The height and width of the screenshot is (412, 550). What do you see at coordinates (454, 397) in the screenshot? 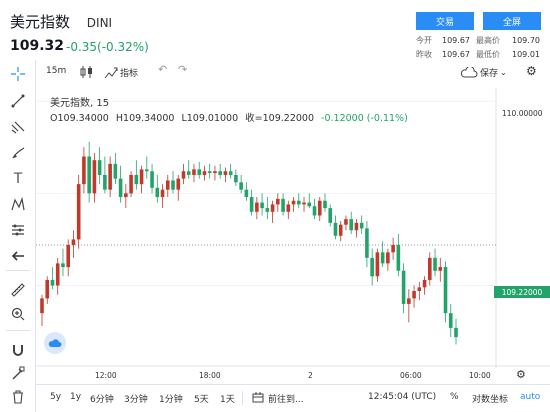
I see `percent-toggle: %` at bounding box center [454, 397].